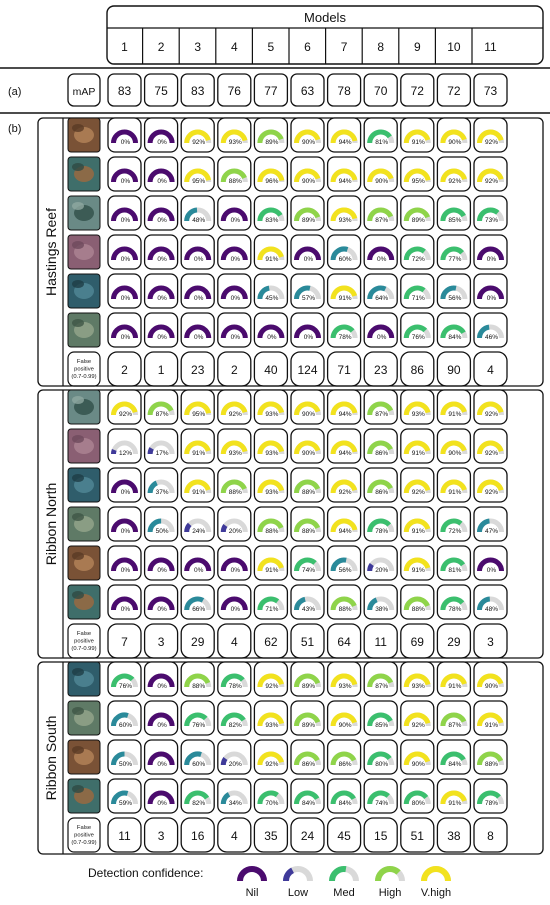 This screenshot has width=550, height=905. What do you see at coordinates (51, 252) in the screenshot?
I see `site-name: Hastings Reef` at bounding box center [51, 252].